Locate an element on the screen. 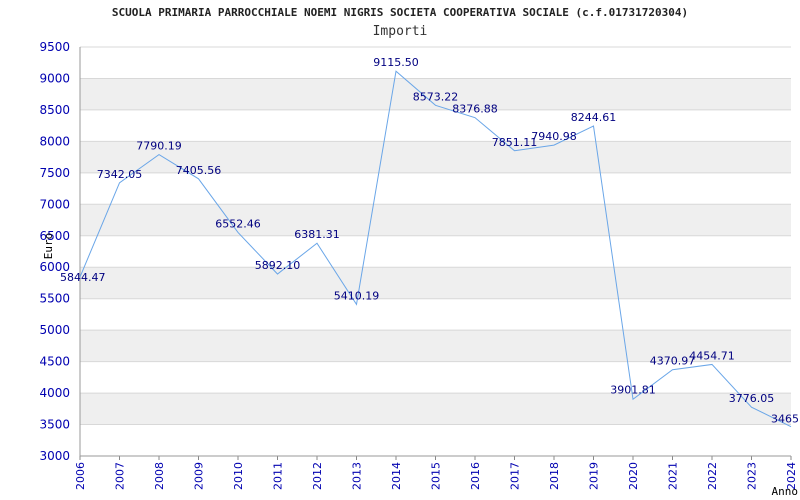  data-label: 3465.3 is located at coordinates (785, 419).